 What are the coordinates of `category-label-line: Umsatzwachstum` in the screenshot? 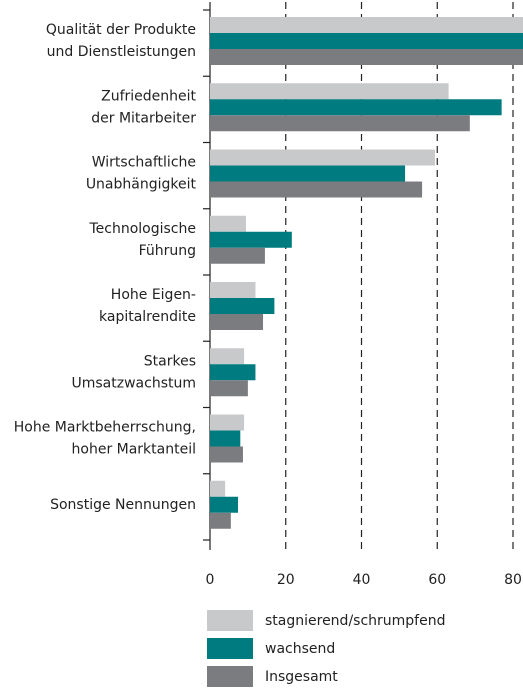 It's located at (134, 383).